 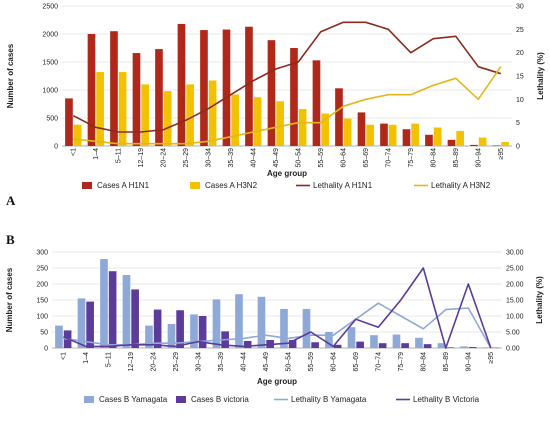 What do you see at coordinates (468, 362) in the screenshot?
I see `x-tick-label: 90–94` at bounding box center [468, 362].